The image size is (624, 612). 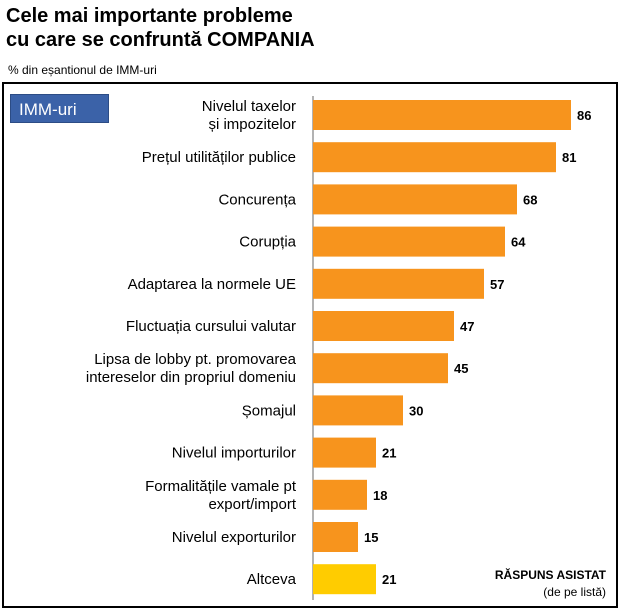 What do you see at coordinates (257, 199) in the screenshot?
I see `category-label-2: Concurența` at bounding box center [257, 199].